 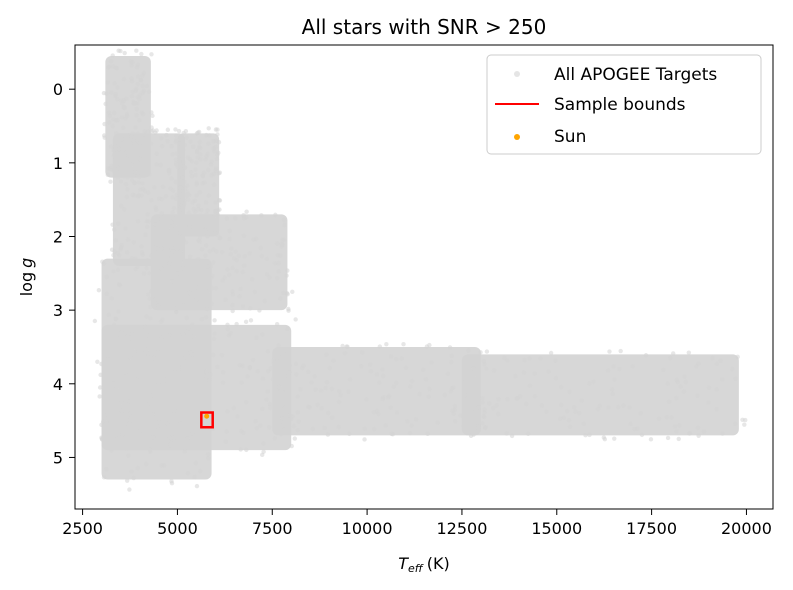 What do you see at coordinates (746, 528) in the screenshot?
I see `x-tick-label: 20000` at bounding box center [746, 528].